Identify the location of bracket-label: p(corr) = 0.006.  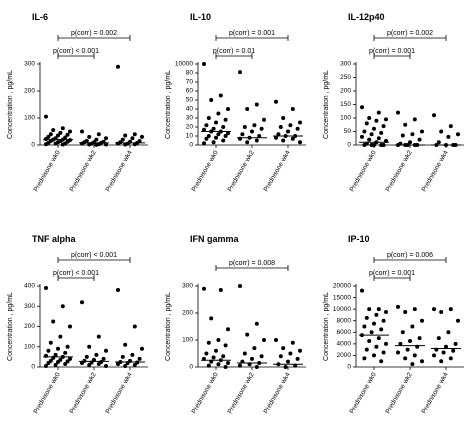
(410, 255).